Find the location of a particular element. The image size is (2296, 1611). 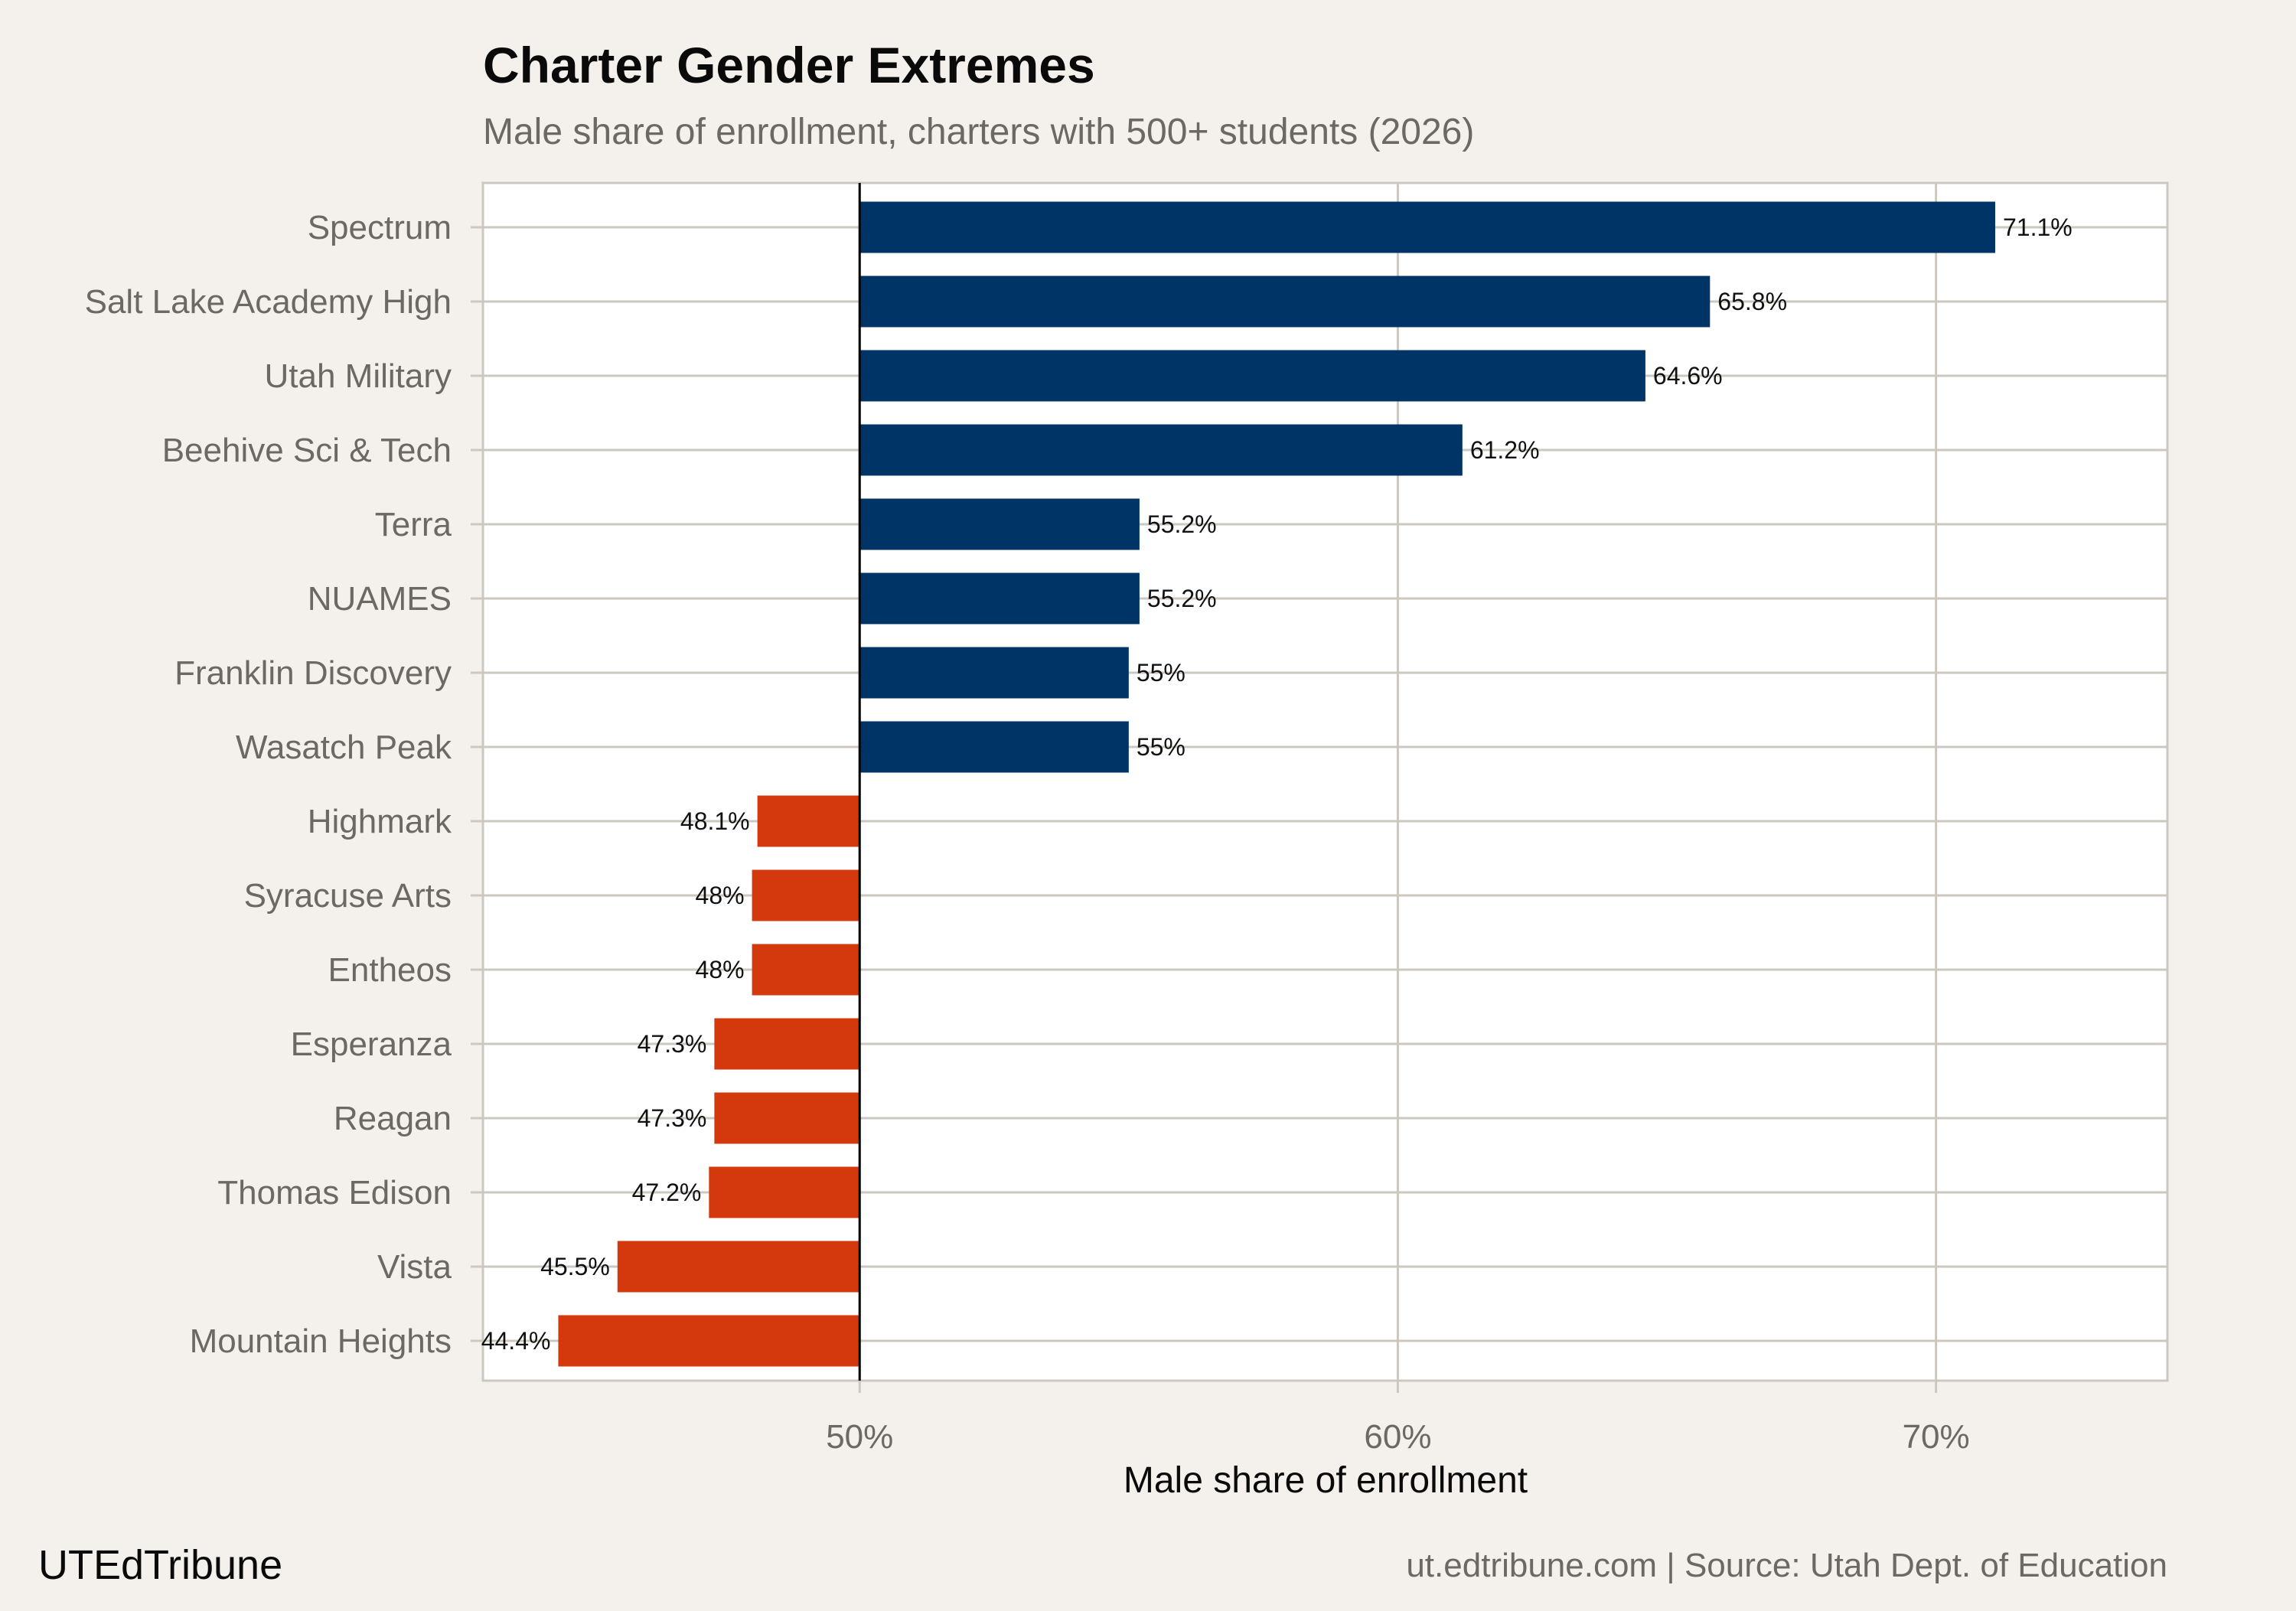

bar-spectrum is located at coordinates (1427, 227).